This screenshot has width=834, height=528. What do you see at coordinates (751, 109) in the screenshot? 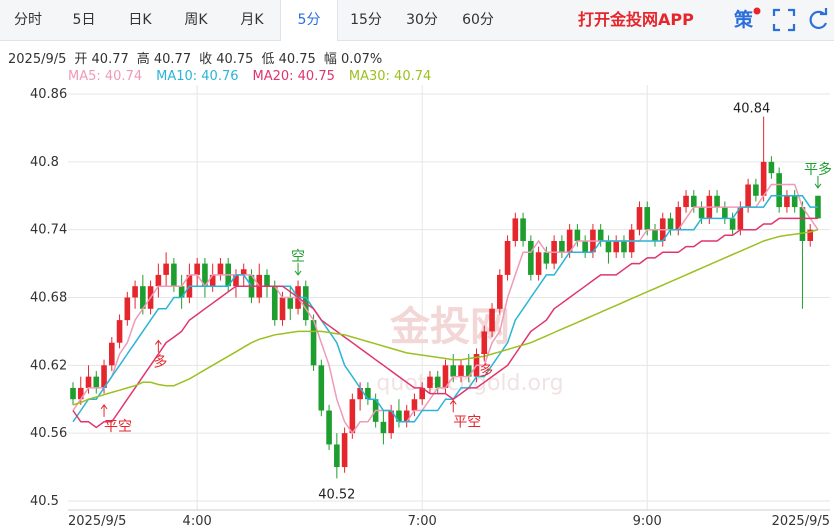
I see `high-label: 40.84` at bounding box center [751, 109].